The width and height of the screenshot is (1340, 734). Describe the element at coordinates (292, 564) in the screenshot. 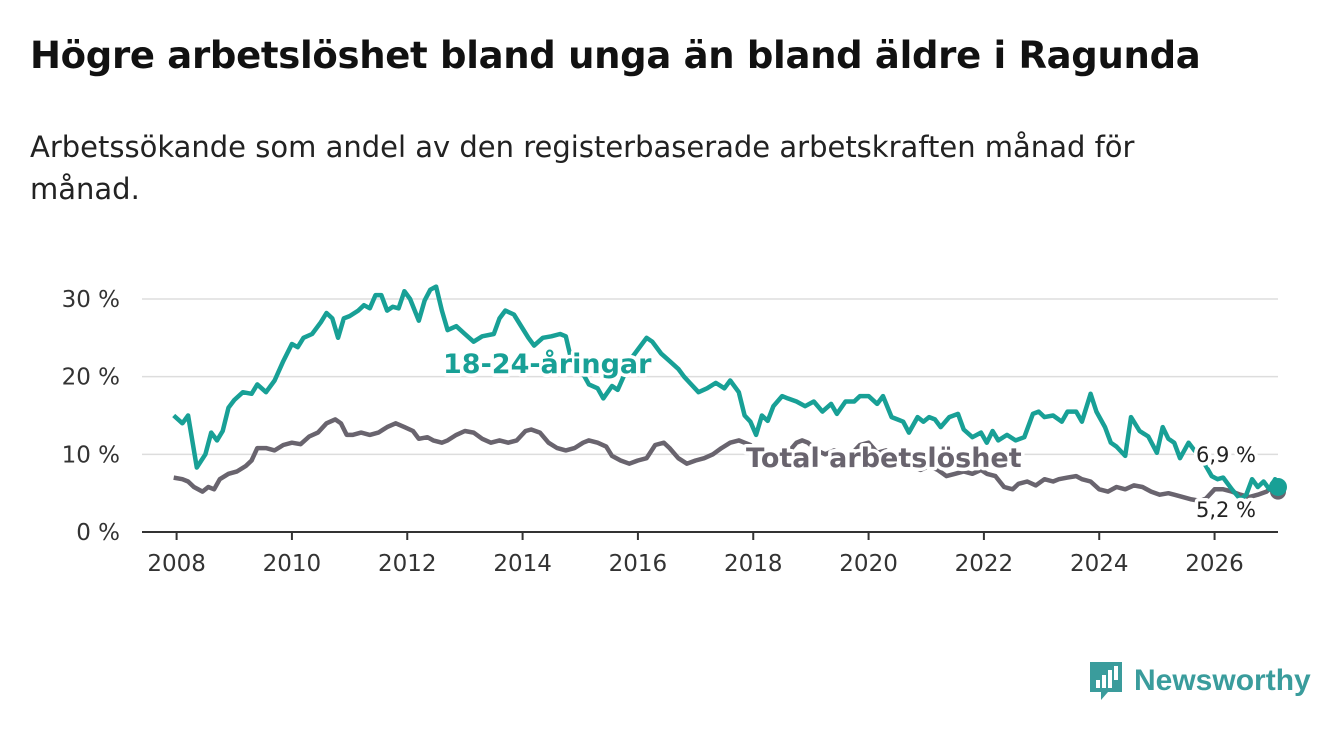

I see `x-tick-label: 2010` at that location.